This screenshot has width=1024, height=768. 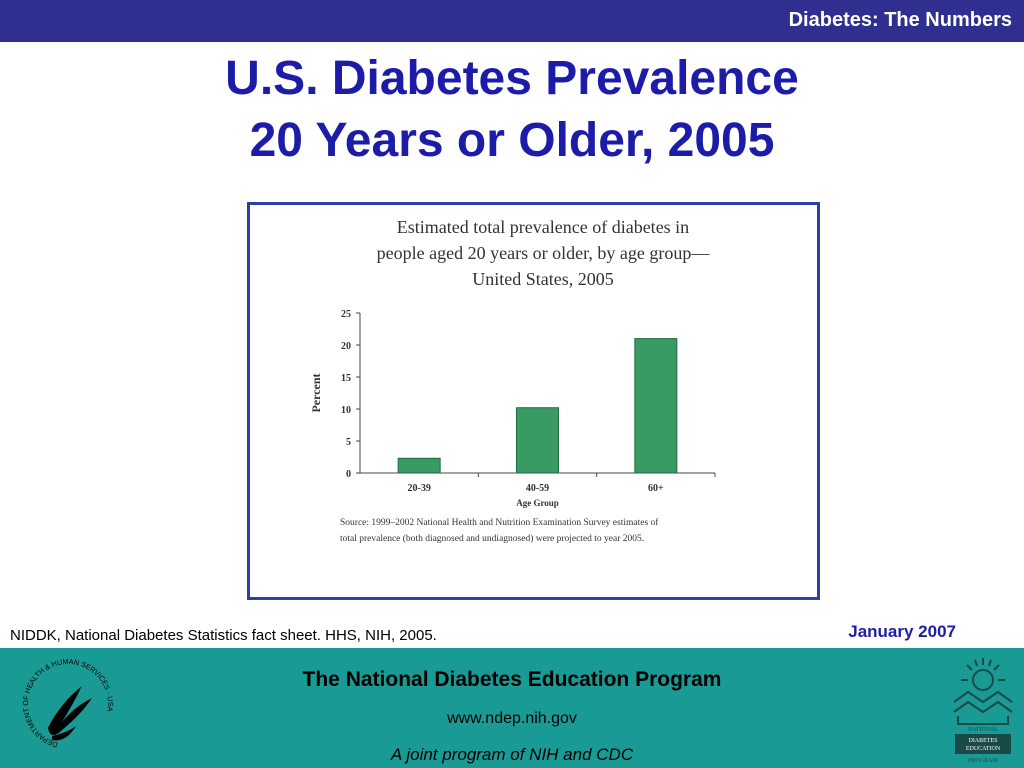 I want to click on svg-text: PROGRAM, so click(x=983, y=761).